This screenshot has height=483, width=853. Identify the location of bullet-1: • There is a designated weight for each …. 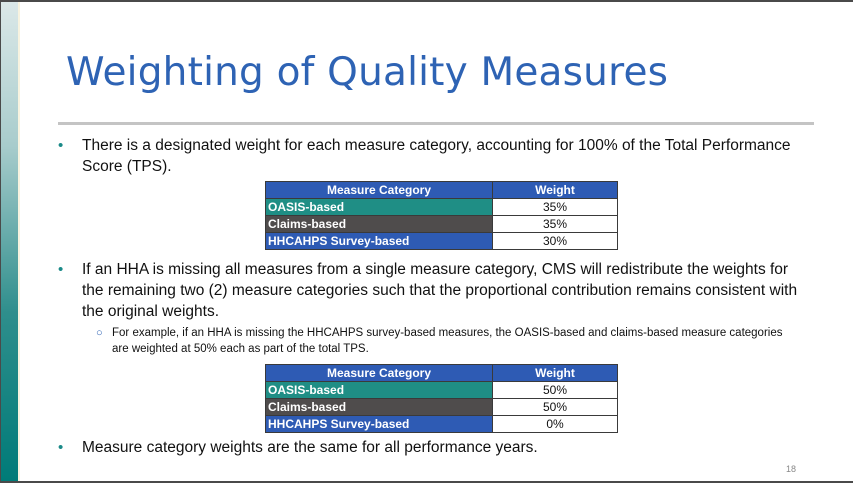
(428, 156).